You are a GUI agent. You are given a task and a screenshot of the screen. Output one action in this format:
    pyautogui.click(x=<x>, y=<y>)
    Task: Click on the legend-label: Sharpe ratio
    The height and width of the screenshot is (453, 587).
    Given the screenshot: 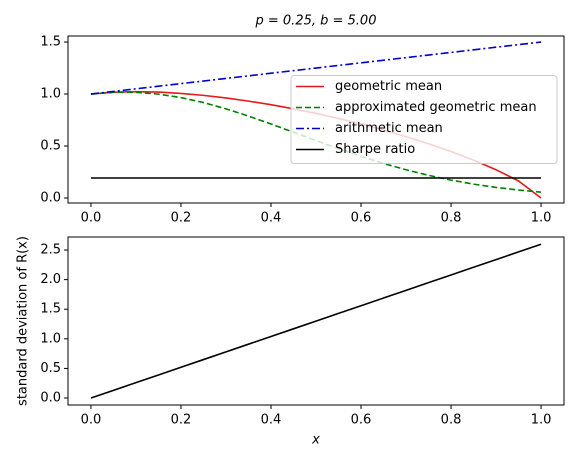 What is the action you would take?
    pyautogui.click(x=375, y=149)
    